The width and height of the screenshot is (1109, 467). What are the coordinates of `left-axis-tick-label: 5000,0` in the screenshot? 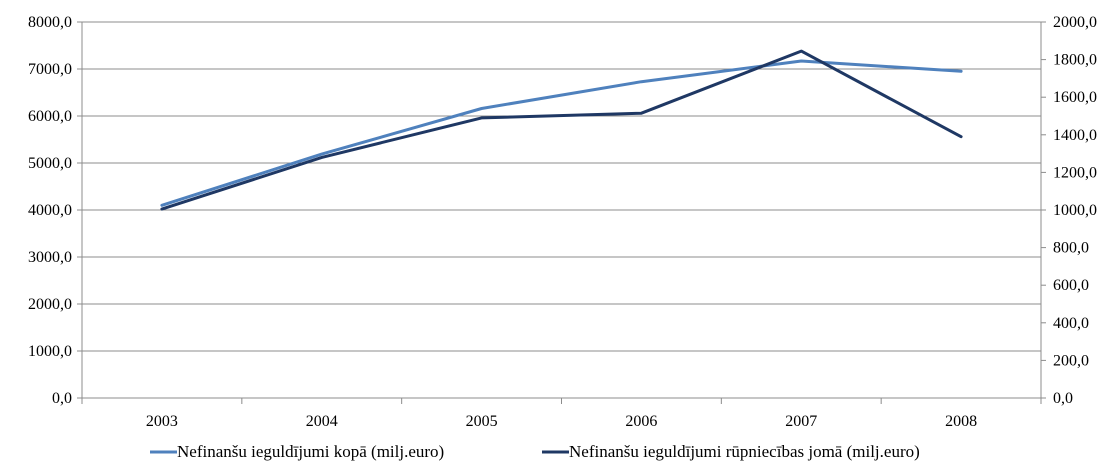 It's located at (50, 163).